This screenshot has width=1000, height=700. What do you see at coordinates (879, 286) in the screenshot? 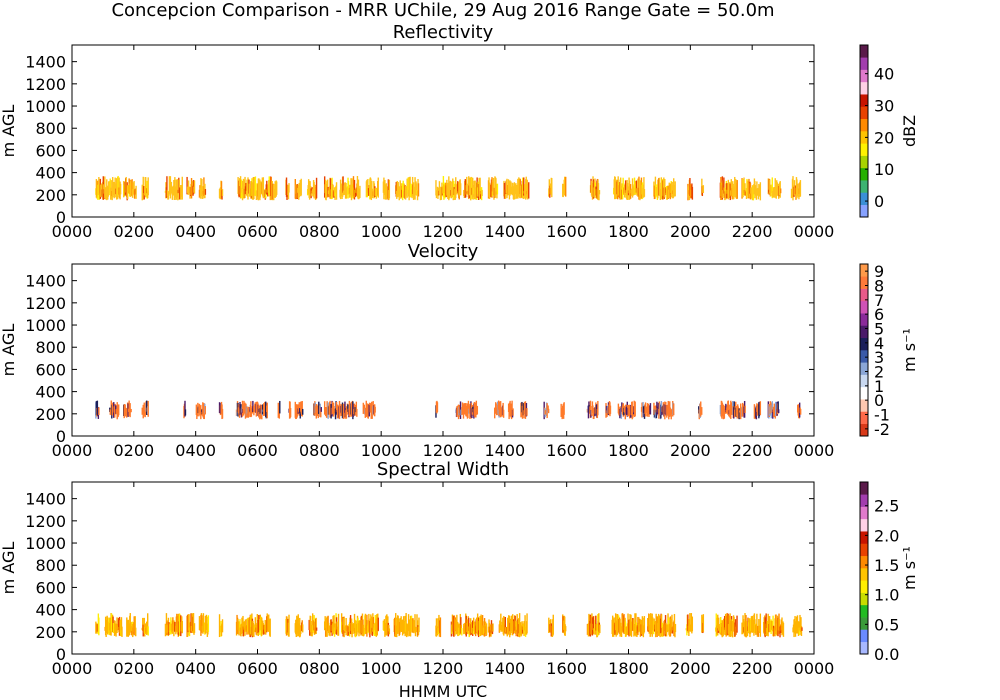
I see `colorbar-tick-label: 8` at bounding box center [879, 286].